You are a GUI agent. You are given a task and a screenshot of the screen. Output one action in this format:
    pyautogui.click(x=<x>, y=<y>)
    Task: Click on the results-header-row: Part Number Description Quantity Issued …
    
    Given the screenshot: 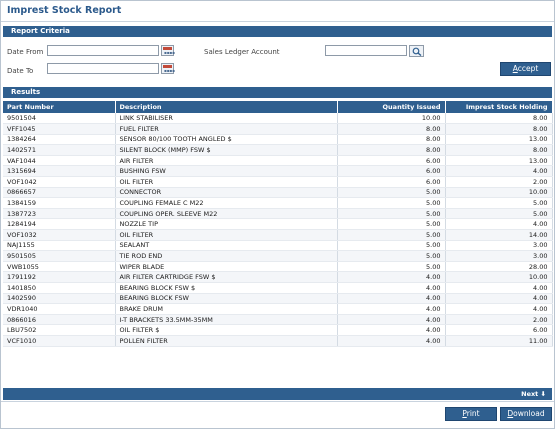 What is the action you would take?
    pyautogui.click(x=278, y=107)
    